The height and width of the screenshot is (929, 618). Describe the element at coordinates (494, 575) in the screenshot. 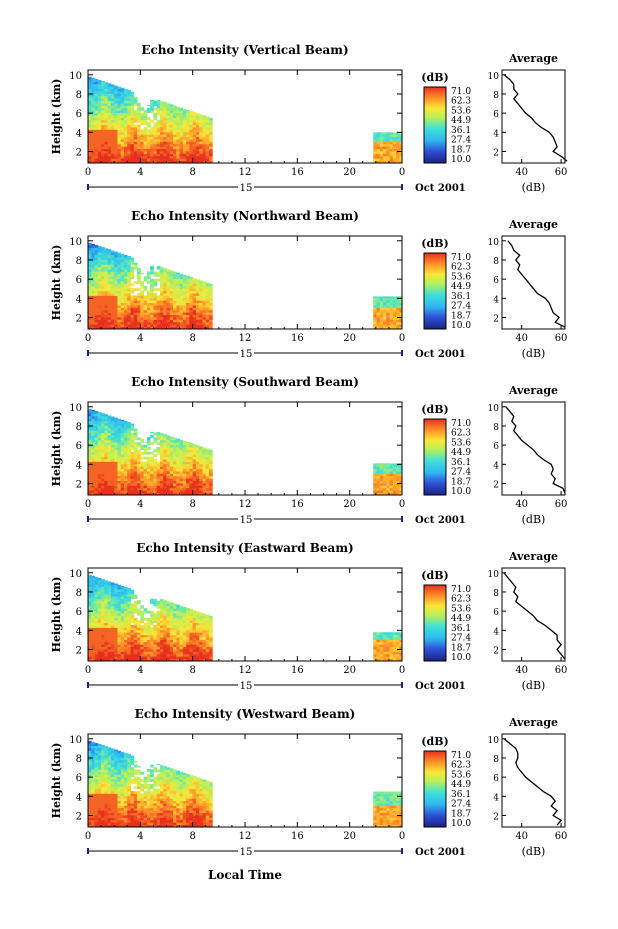

I see `average-y-tick-label: 10` at that location.